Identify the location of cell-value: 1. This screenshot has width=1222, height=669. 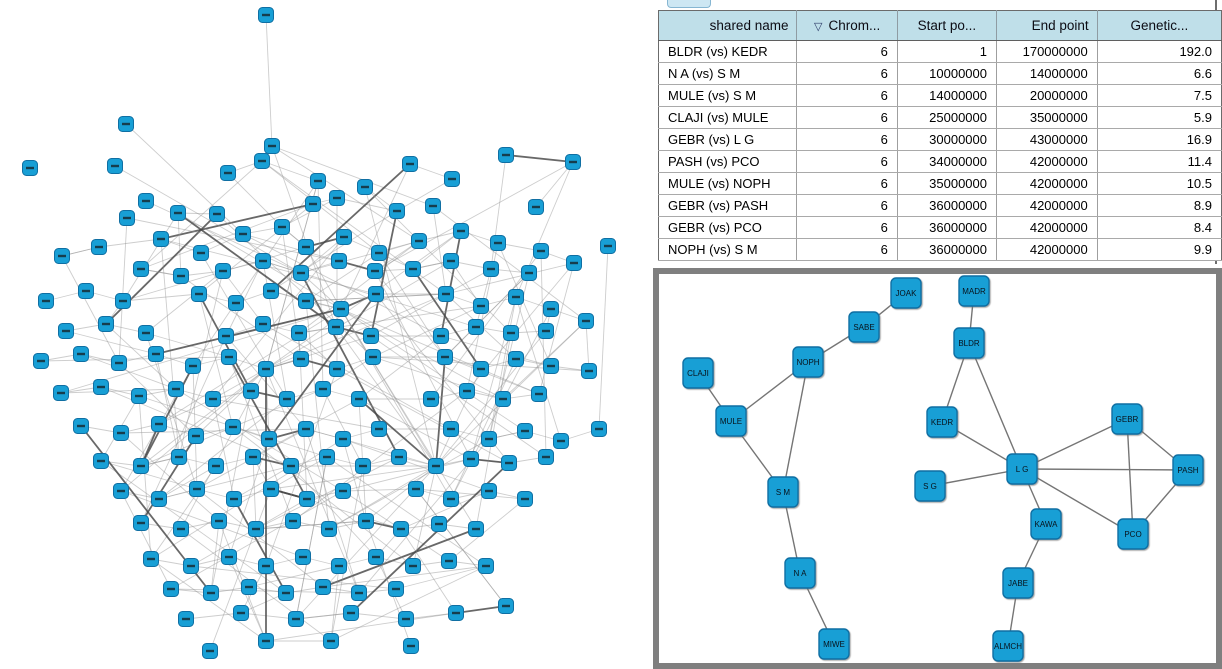
(946, 51).